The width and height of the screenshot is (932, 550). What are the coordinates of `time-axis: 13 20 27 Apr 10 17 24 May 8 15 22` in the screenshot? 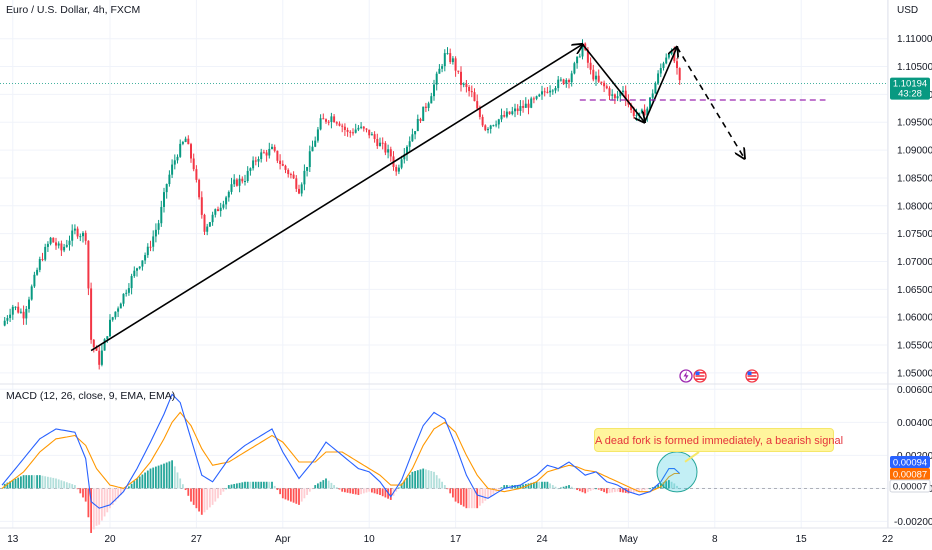 It's located at (450, 539).